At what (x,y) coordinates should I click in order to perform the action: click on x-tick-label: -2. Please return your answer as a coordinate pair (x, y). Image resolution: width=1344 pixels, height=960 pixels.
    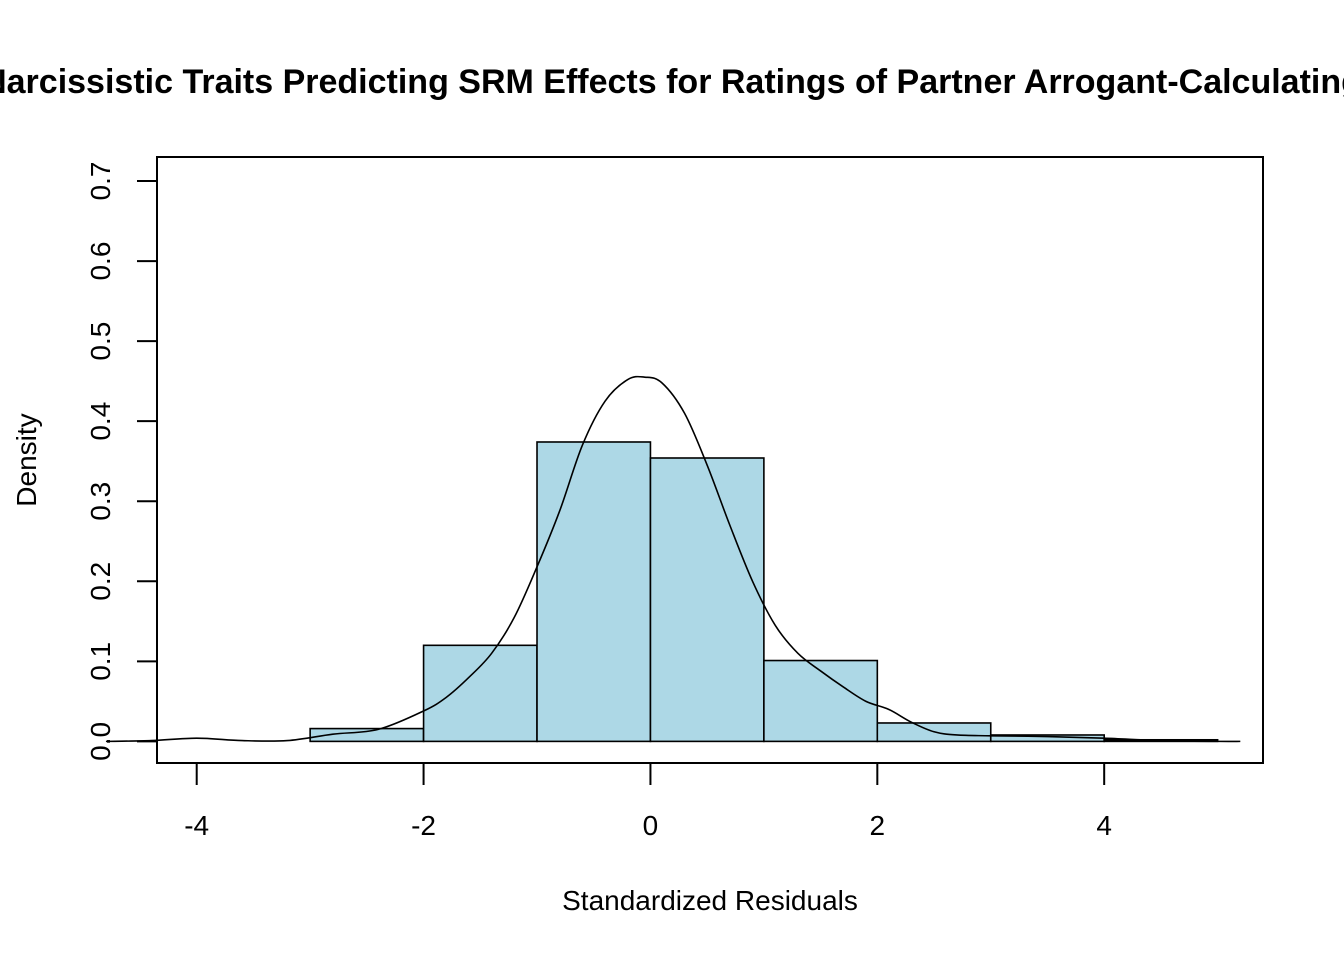
    Looking at the image, I should click on (423, 825).